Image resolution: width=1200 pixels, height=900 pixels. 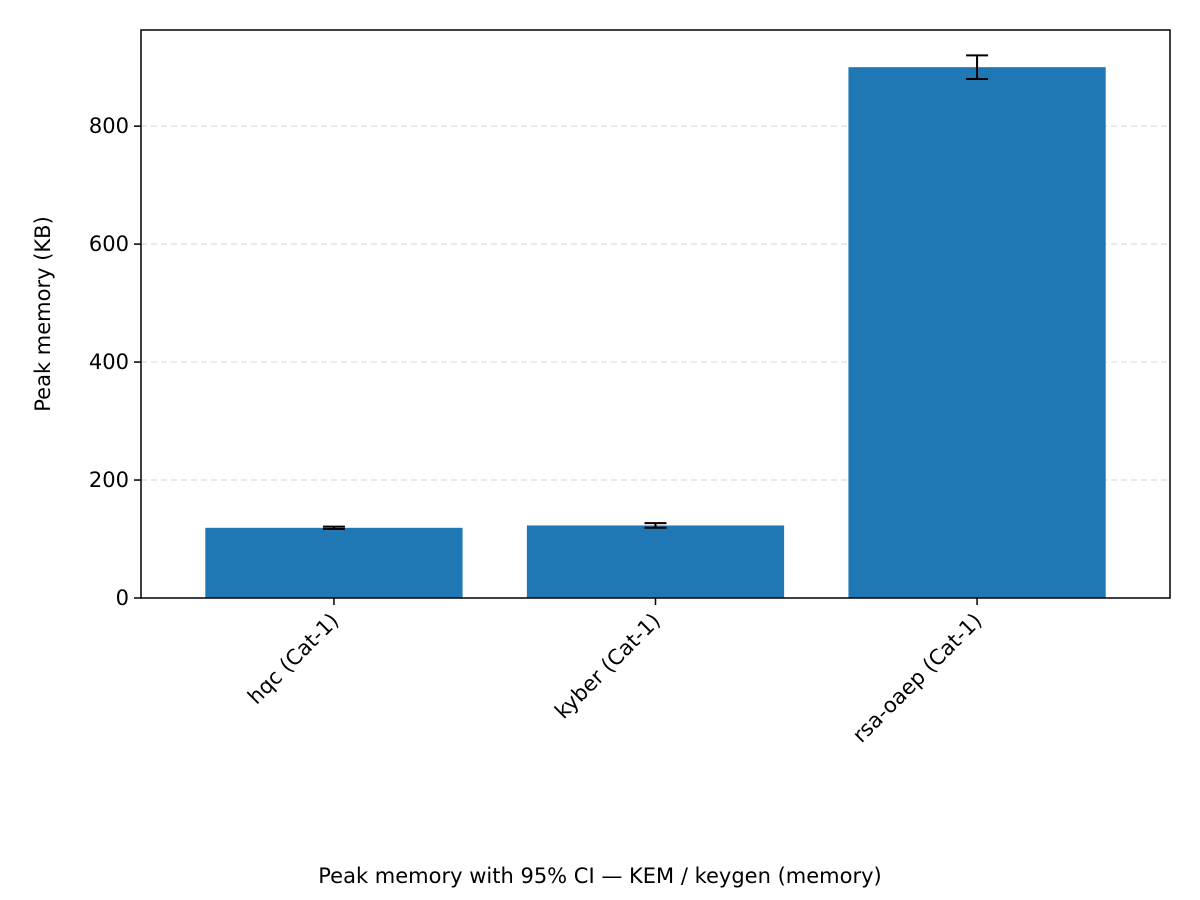 I want to click on y-tick-label: 600, so click(x=109, y=244).